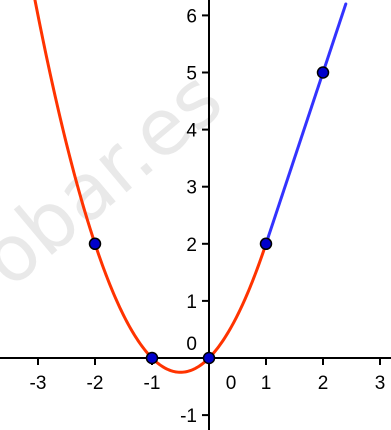 This screenshot has height=430, width=391. I want to click on x-tick-label: 1, so click(266, 383).